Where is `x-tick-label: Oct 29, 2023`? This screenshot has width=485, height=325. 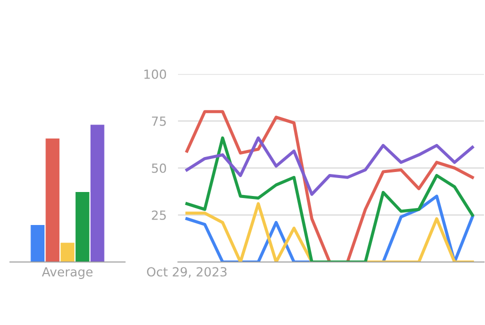
x-tick-label: Oct 29, 2023 is located at coordinates (186, 272).